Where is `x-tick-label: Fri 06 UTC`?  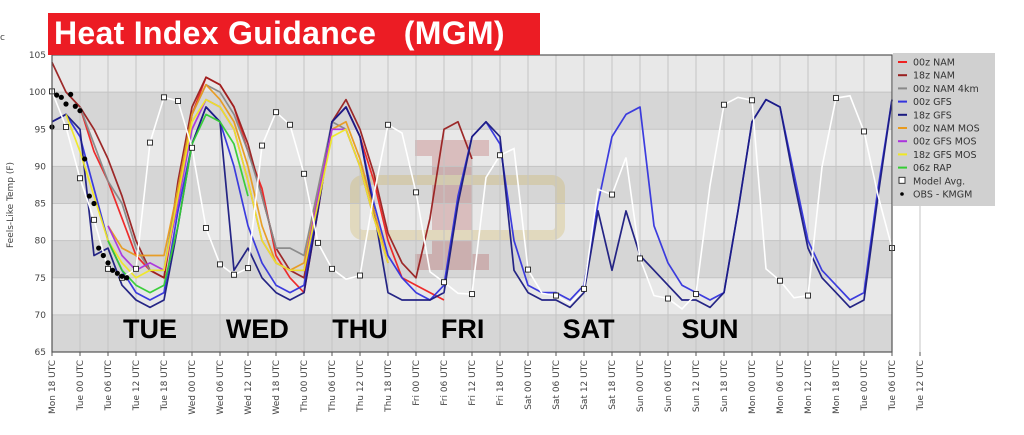
x-tick-label: Fri 06 UTC is located at coordinates (445, 383).